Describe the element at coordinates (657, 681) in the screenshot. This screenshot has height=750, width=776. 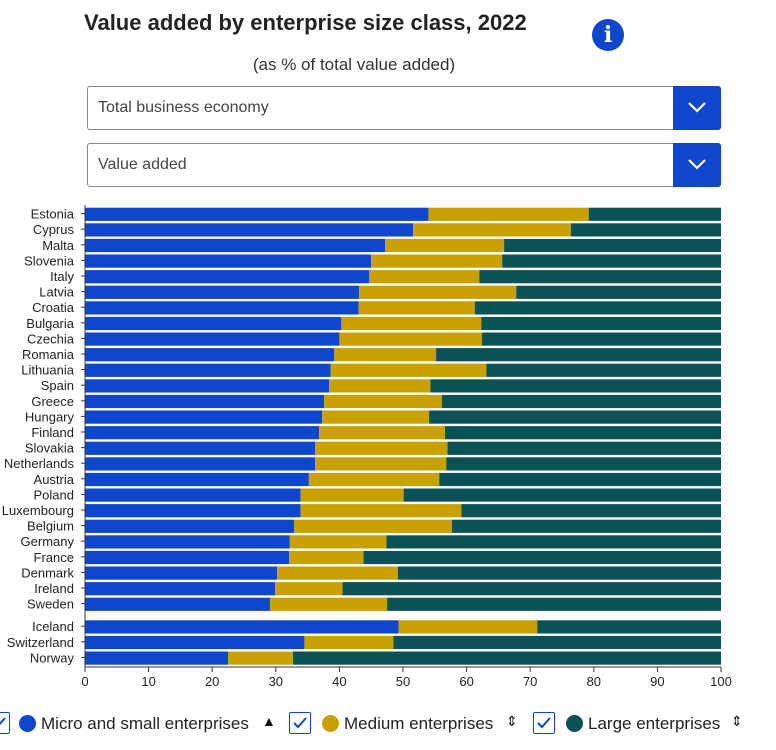
I see `x-tick-label: 90` at that location.